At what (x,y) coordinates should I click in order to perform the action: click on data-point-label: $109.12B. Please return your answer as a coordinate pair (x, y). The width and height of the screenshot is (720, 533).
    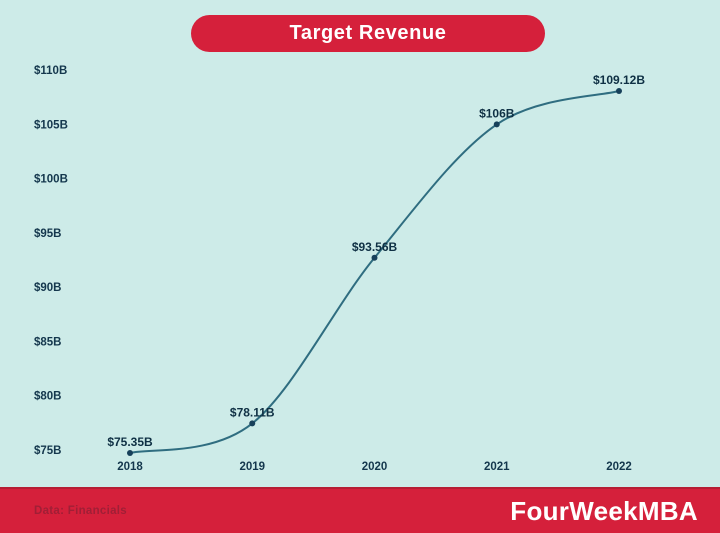
    Looking at the image, I should click on (619, 80).